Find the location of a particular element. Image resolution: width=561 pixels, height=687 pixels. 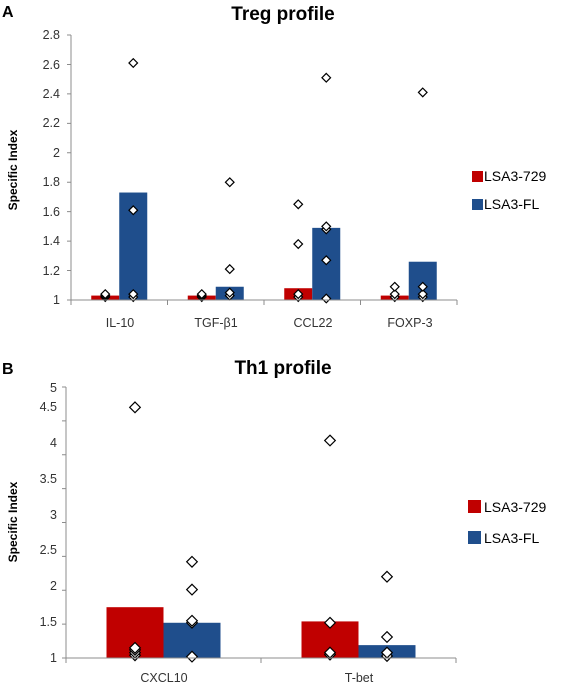

x-category-label: CCL22 is located at coordinates (313, 323).